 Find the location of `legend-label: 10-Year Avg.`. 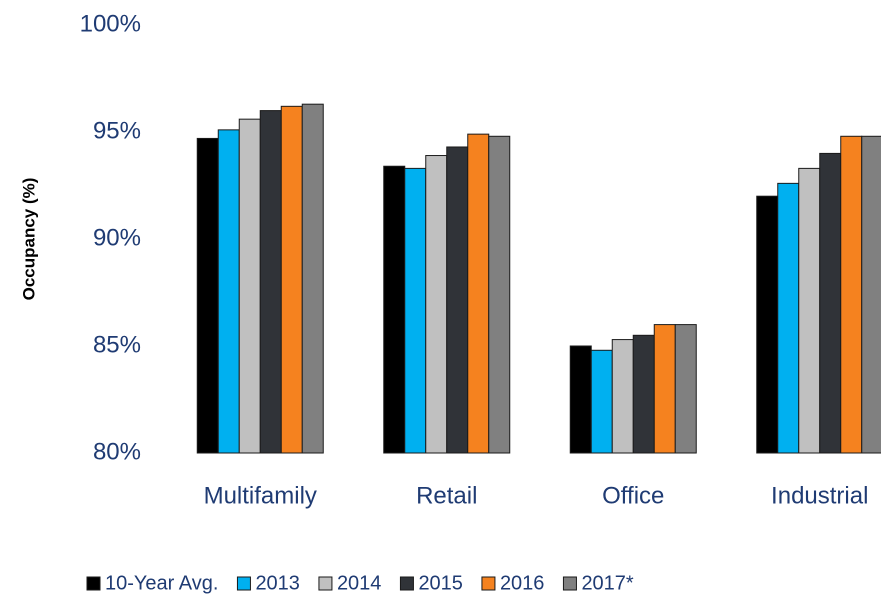

legend-label: 10-Year Avg. is located at coordinates (161, 583).